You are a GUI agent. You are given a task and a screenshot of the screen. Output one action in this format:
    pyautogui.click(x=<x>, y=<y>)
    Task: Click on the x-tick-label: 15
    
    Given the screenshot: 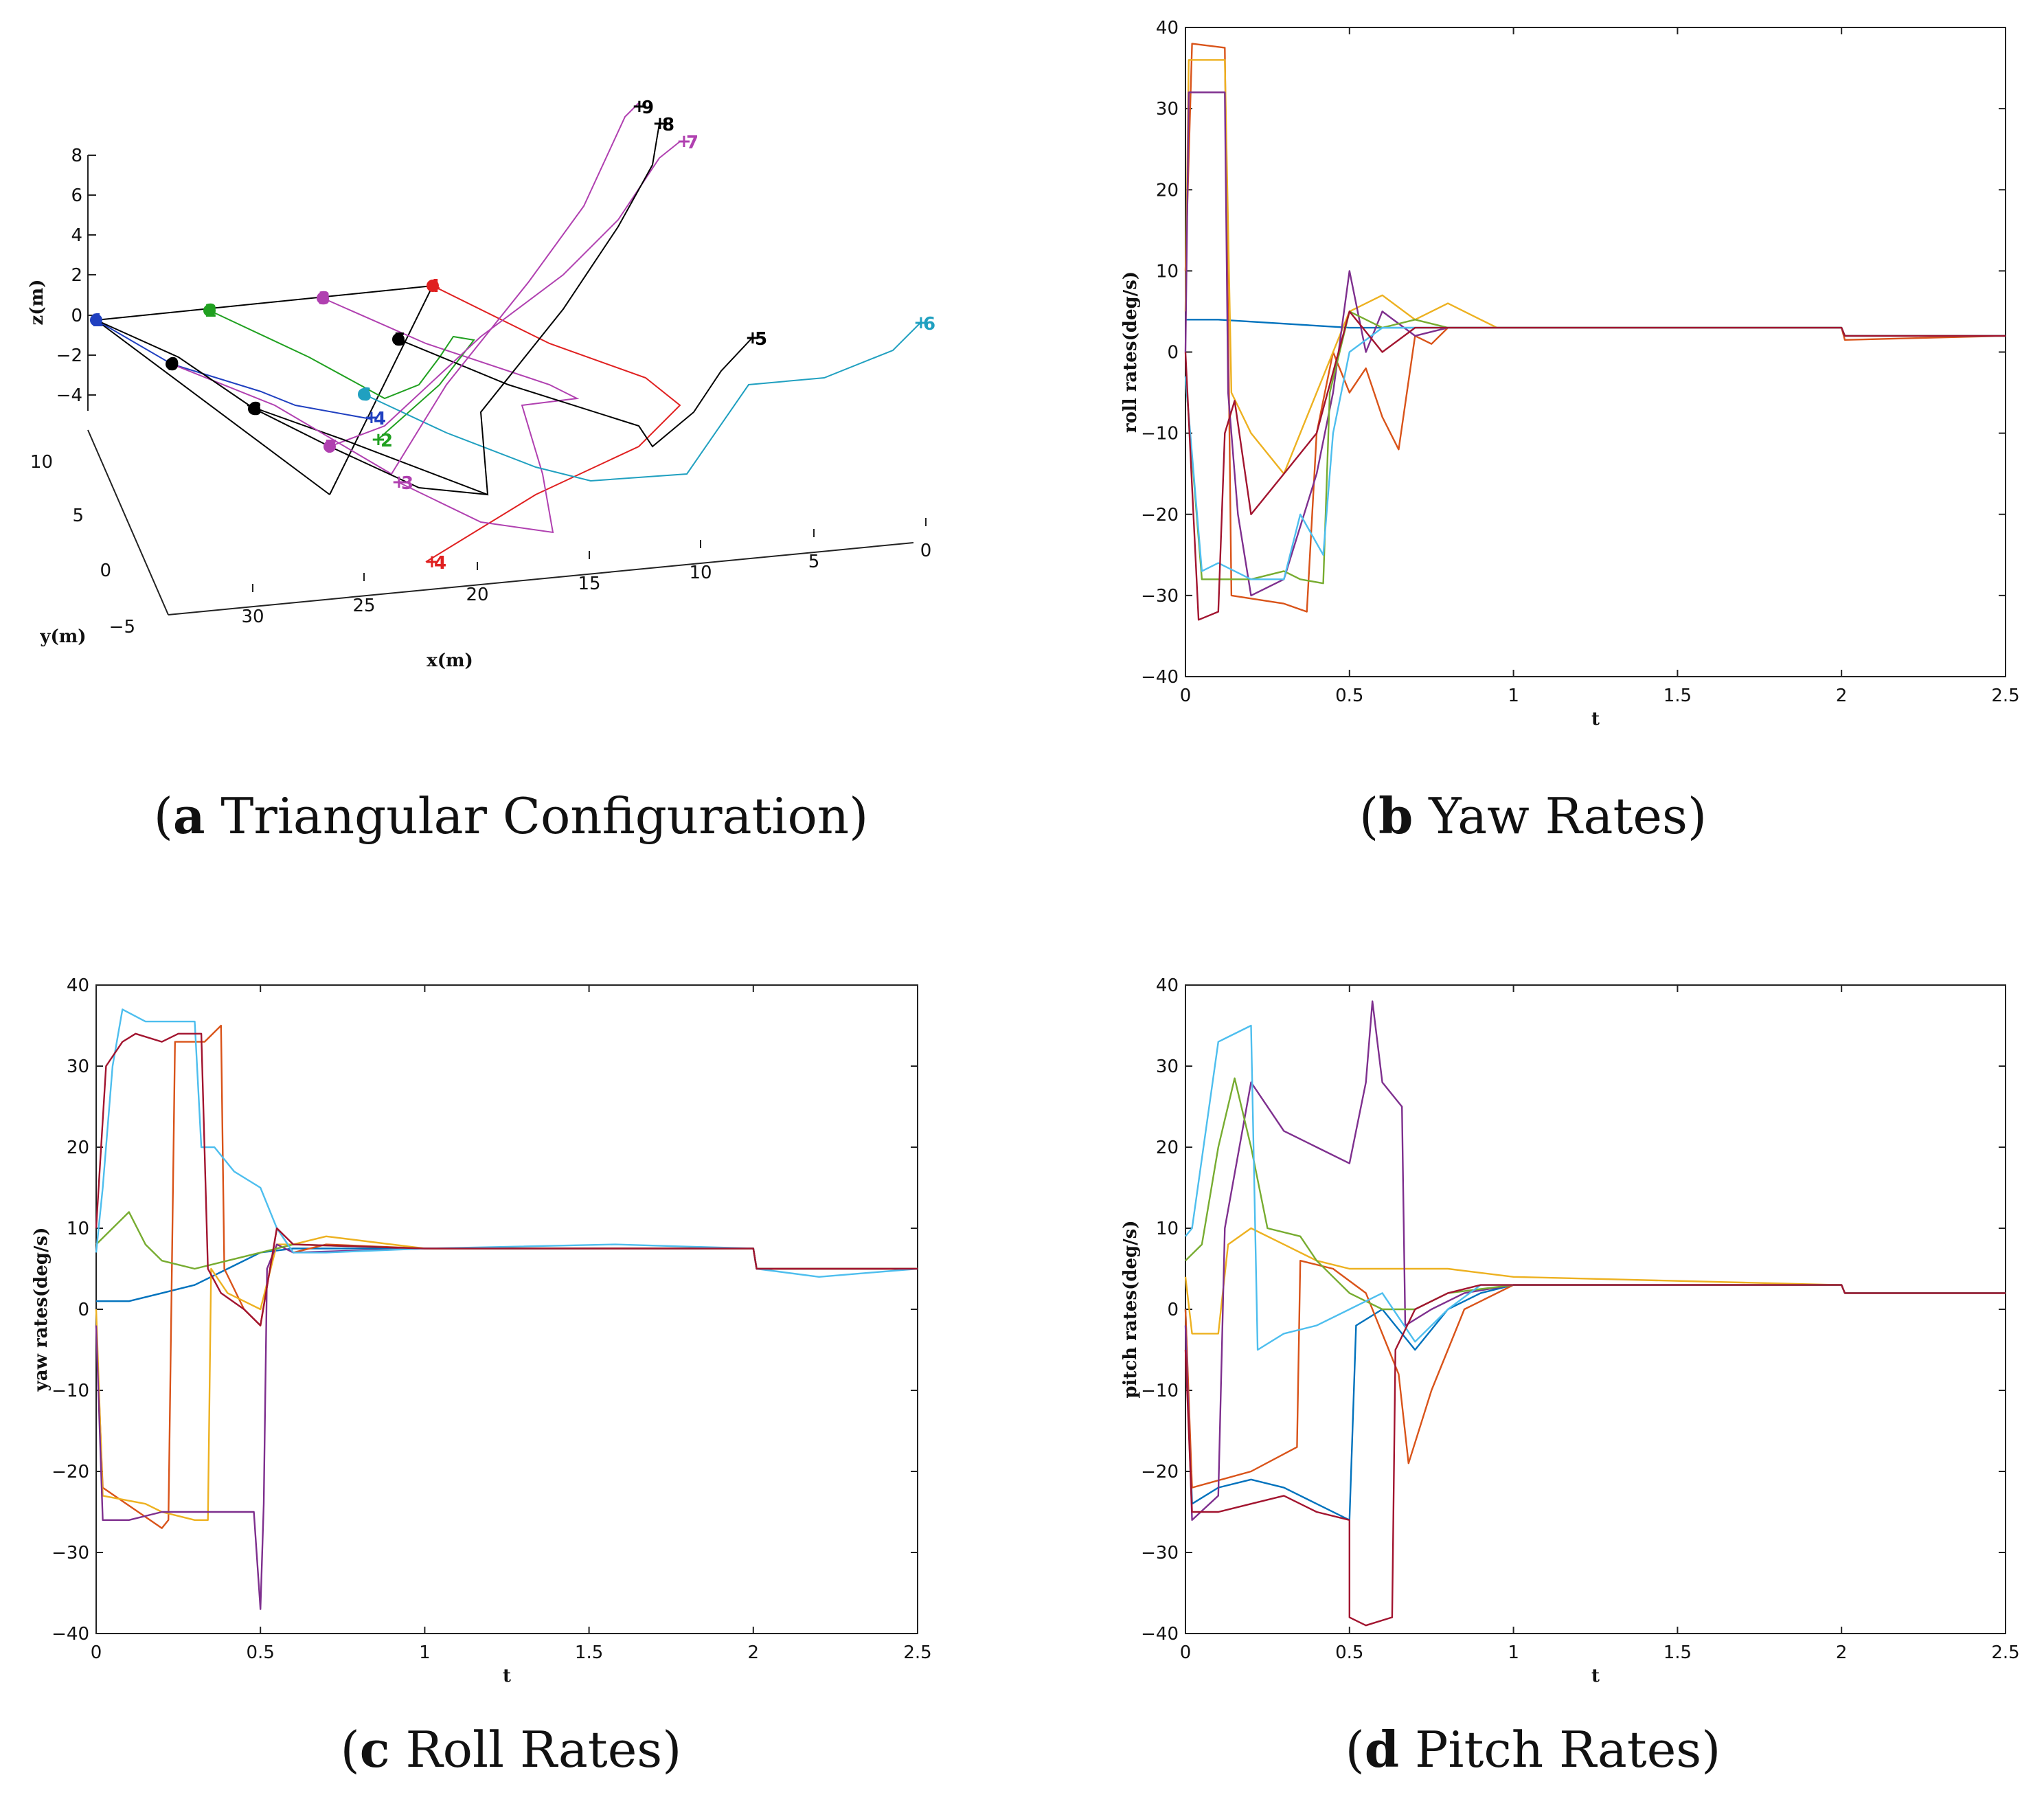 What is the action you would take?
    pyautogui.click(x=589, y=584)
    